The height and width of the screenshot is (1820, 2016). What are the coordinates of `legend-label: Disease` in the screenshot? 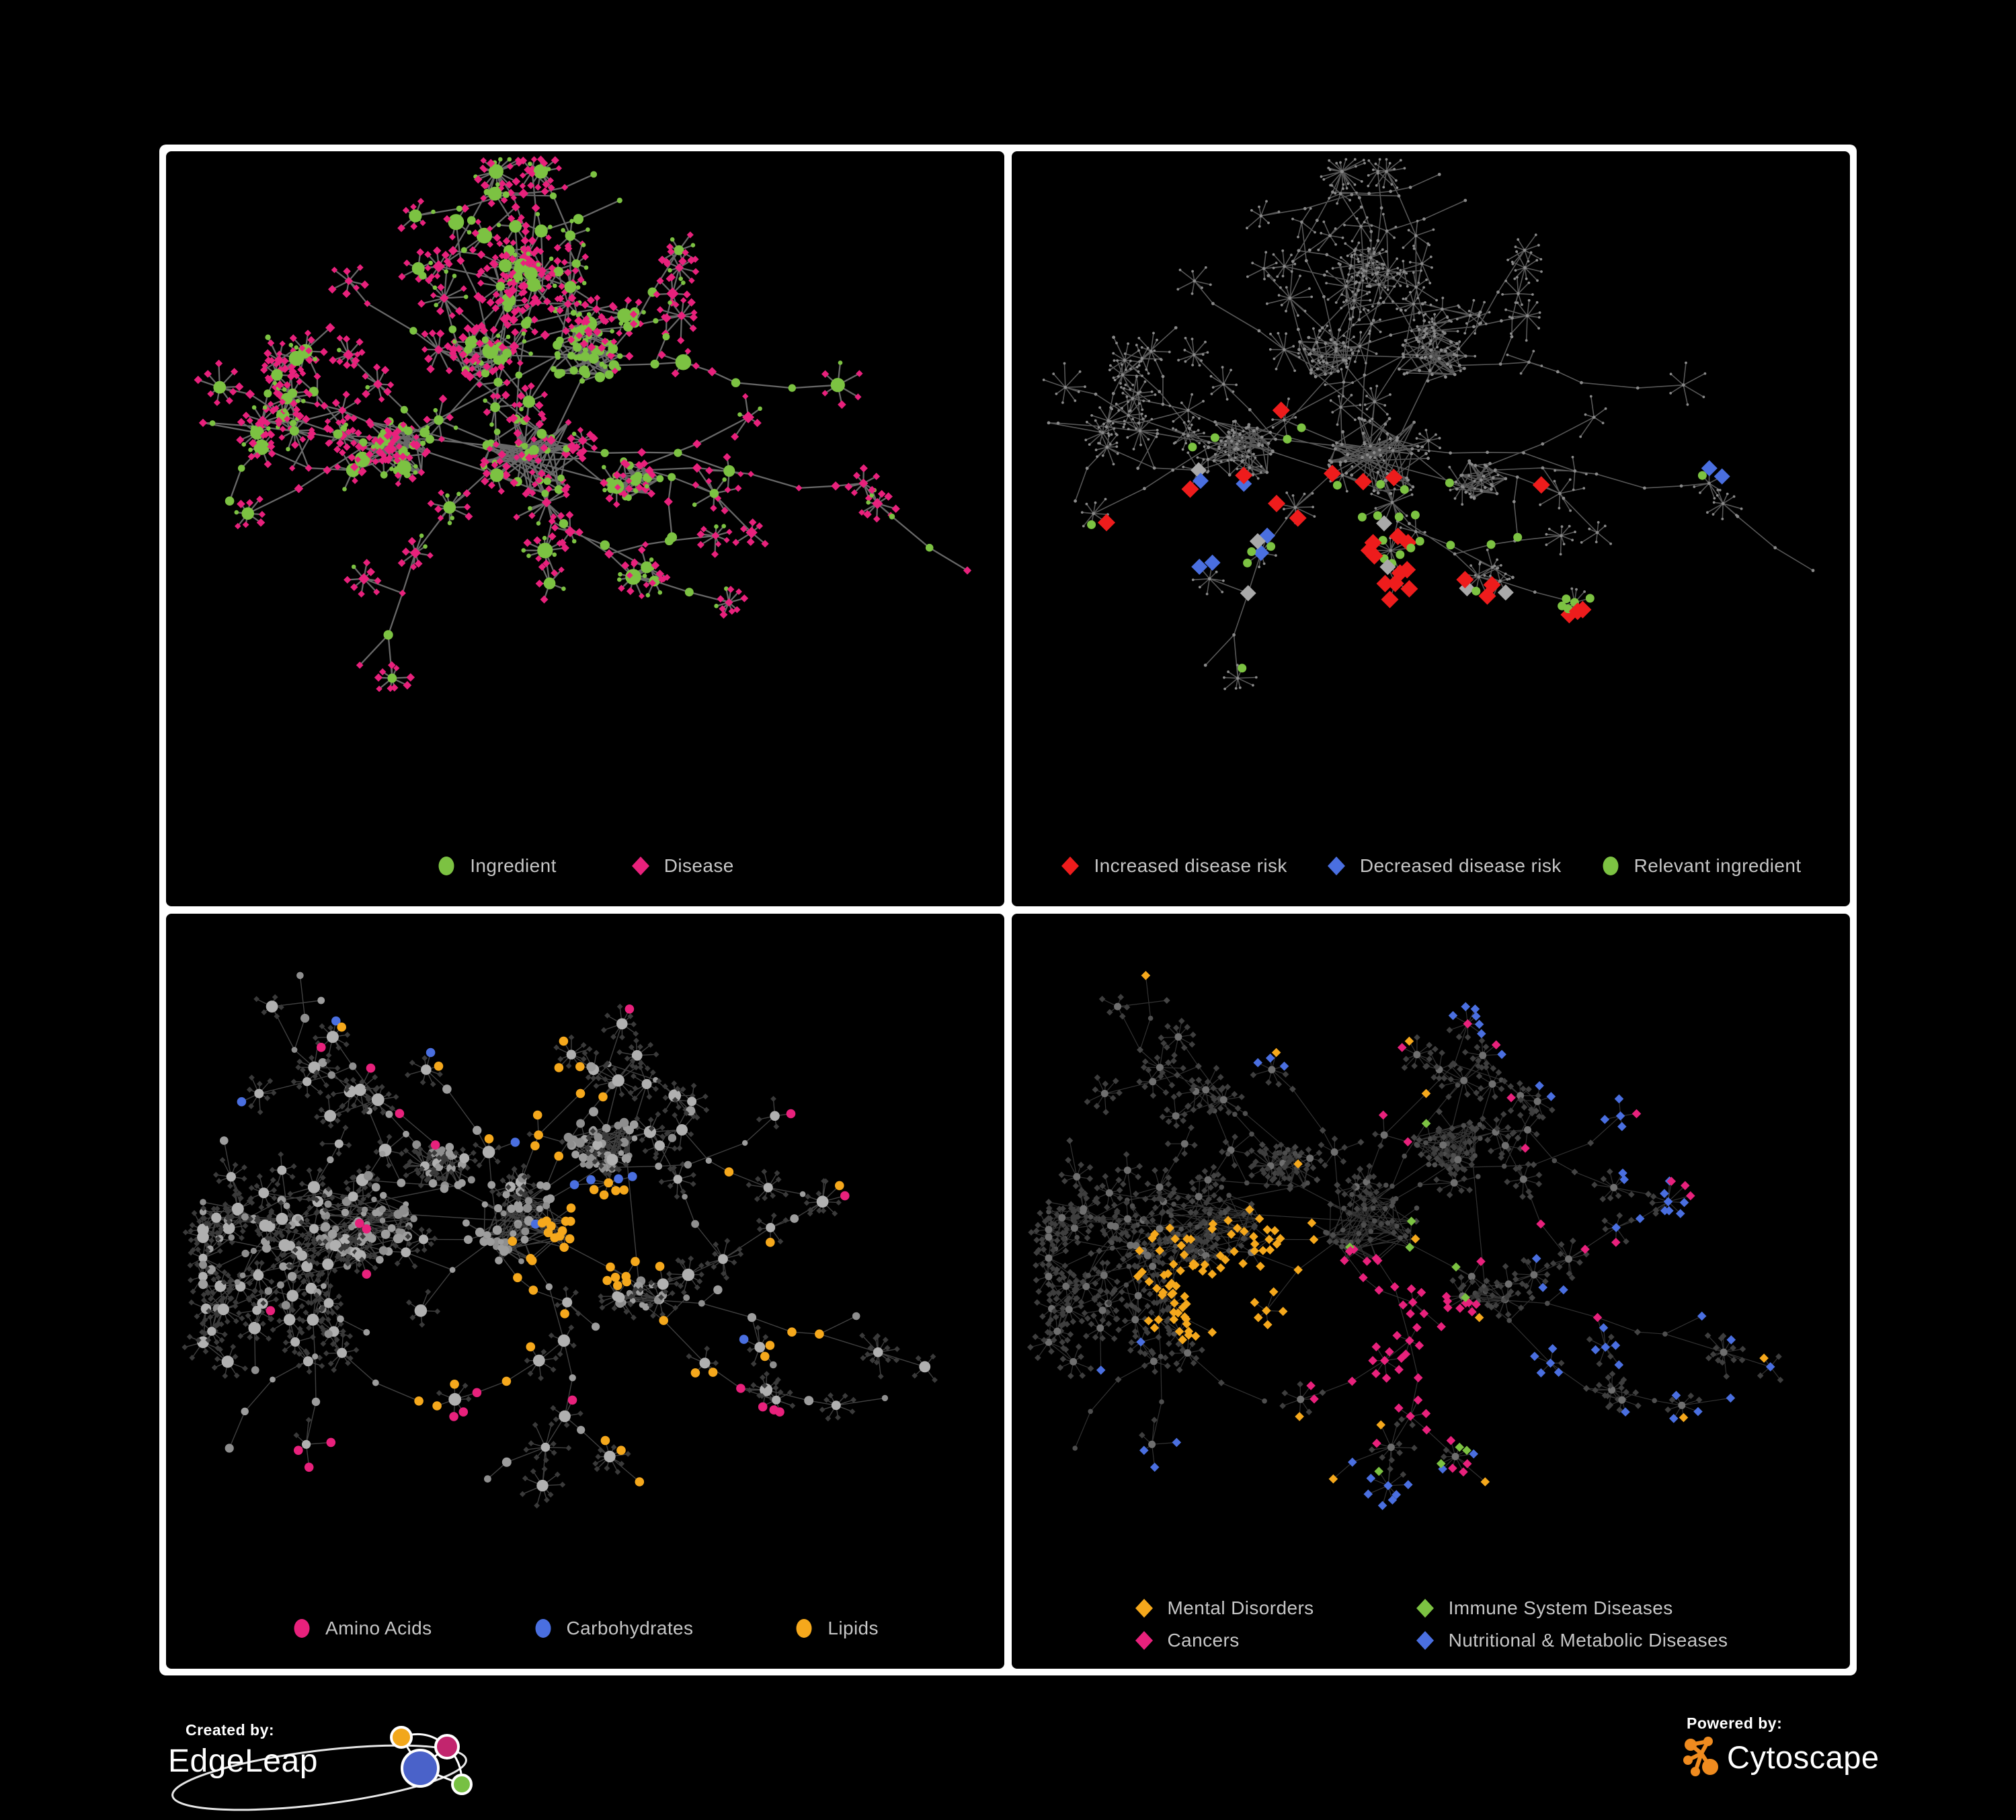 It's located at (698, 865).